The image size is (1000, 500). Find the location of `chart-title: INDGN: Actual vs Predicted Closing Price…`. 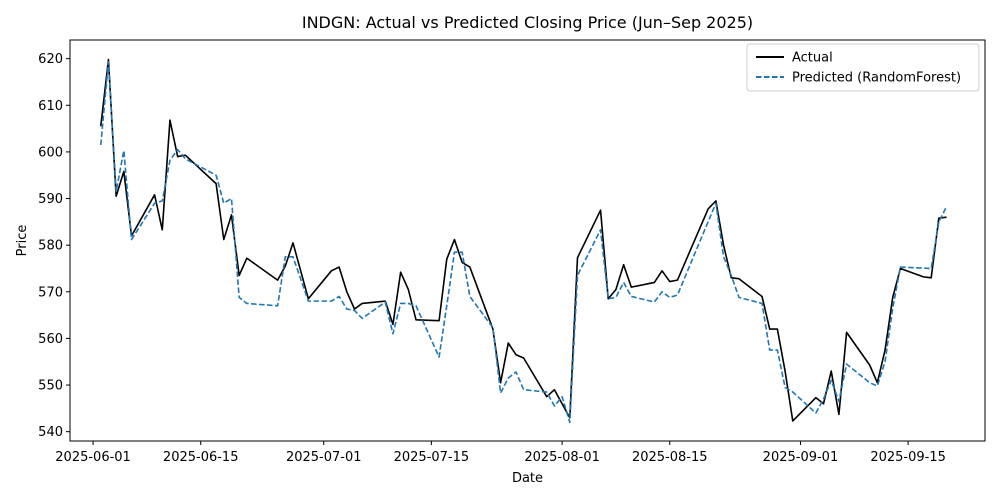

chart-title: INDGN: Actual vs Predicted Closing Price… is located at coordinates (527, 22).